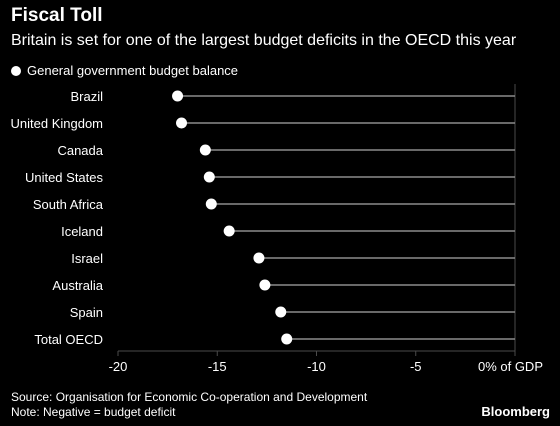 This screenshot has width=560, height=426. I want to click on category-label: Canada, so click(80, 150).